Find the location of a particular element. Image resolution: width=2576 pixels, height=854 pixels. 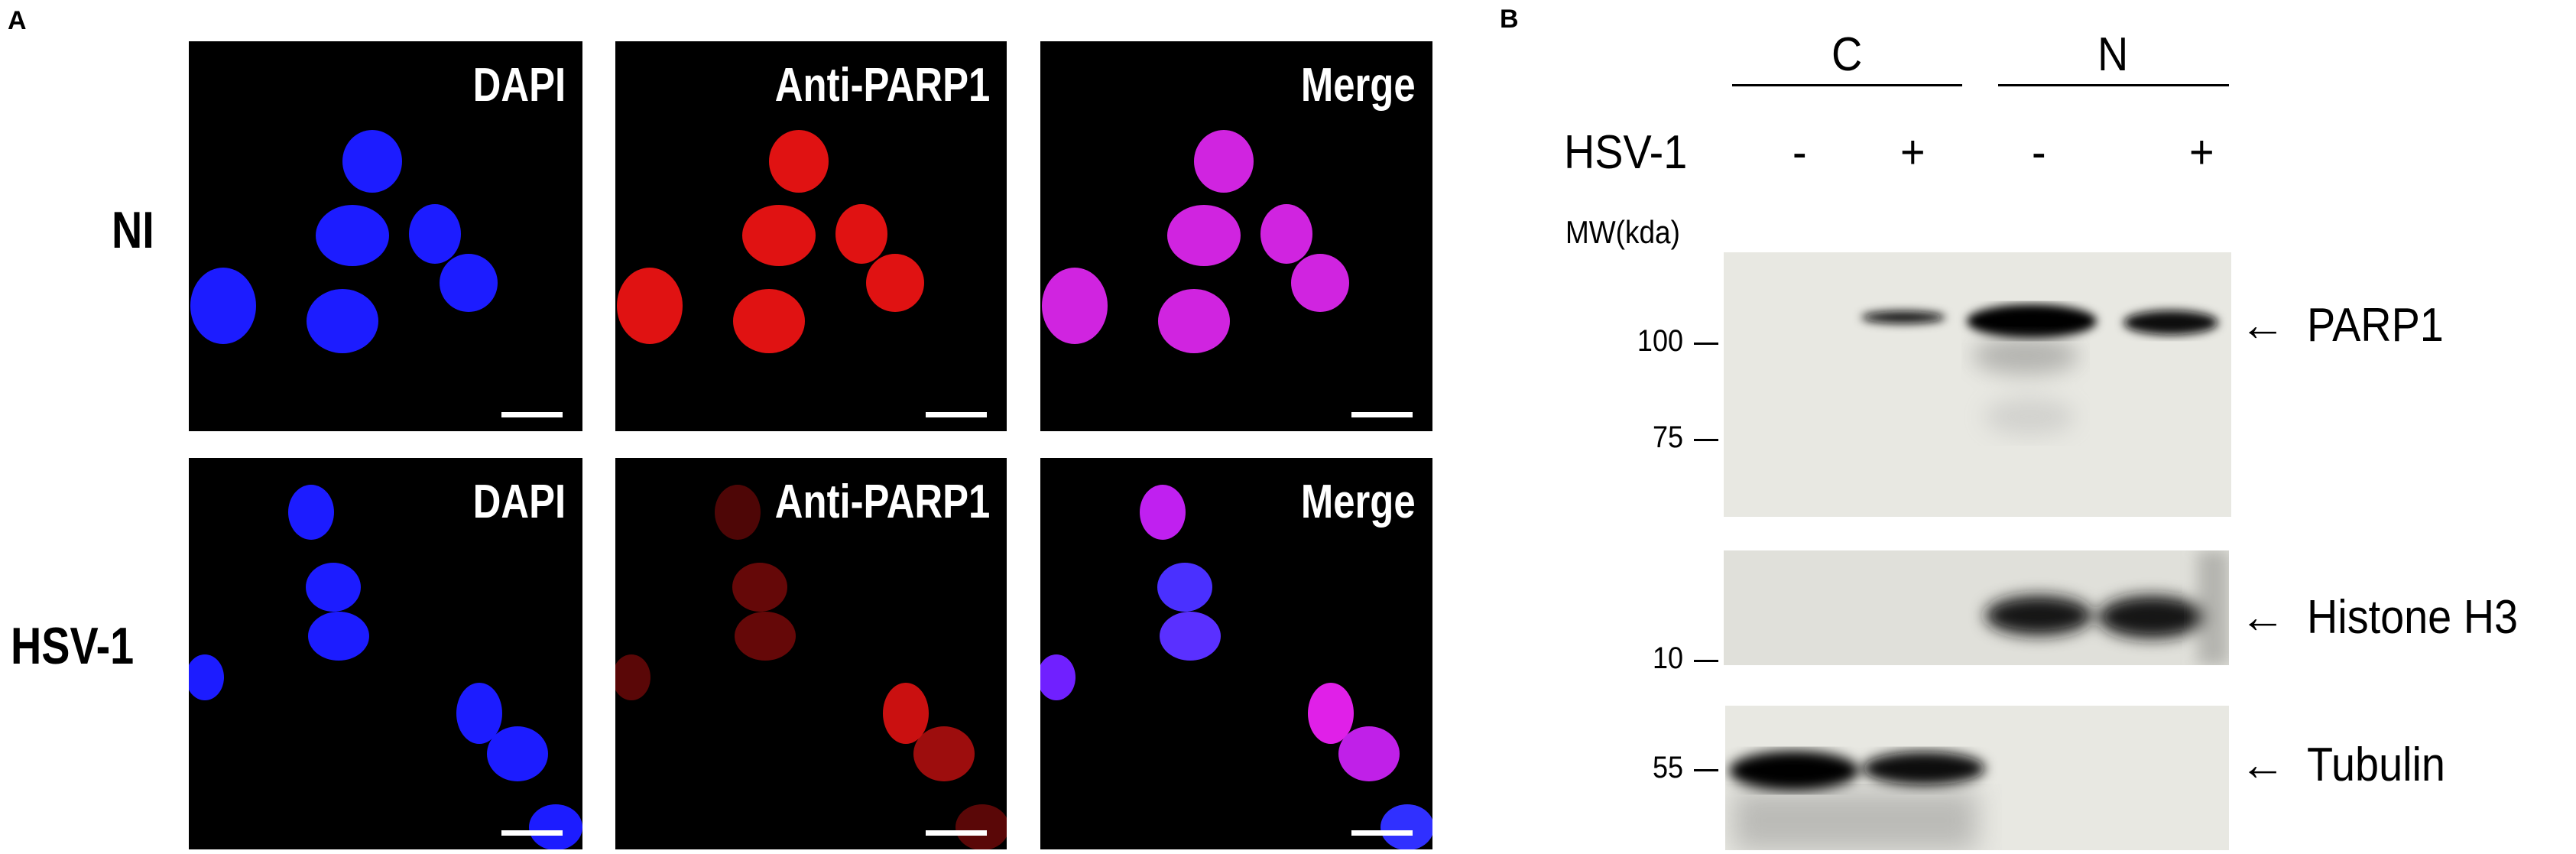

mw-marker-75: 75 is located at coordinates (1667, 437).